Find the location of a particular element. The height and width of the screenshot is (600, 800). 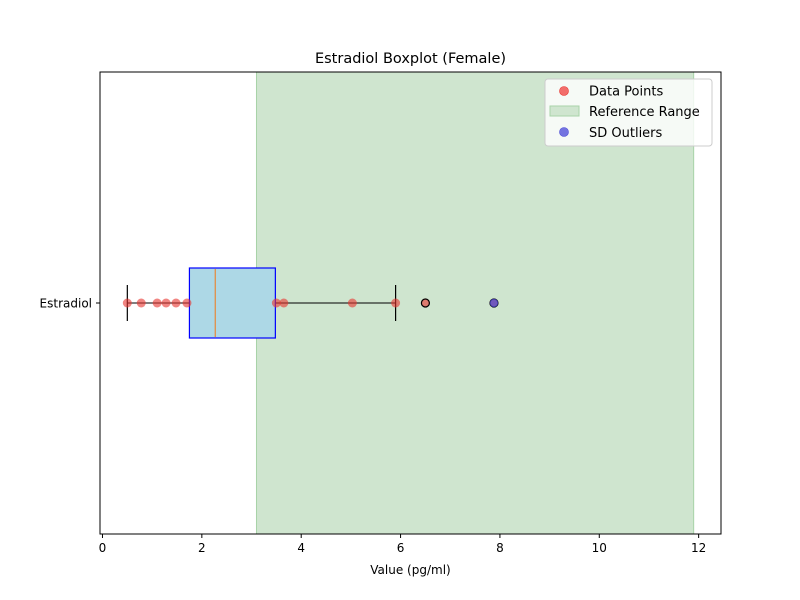

chart-title: Estradiol Boxplot (Female) is located at coordinates (410, 59).